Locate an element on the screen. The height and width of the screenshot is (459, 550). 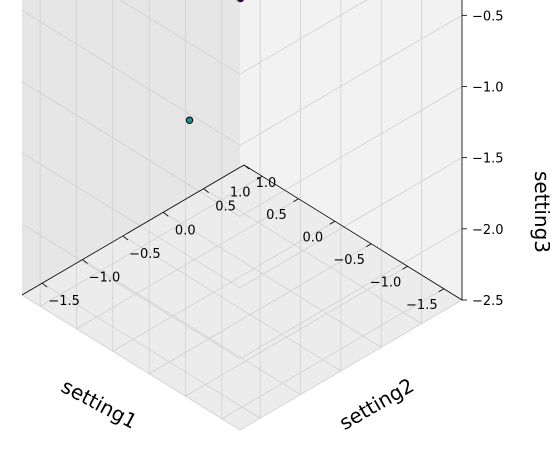
z-tick-label: −1.5 is located at coordinates (488, 159).